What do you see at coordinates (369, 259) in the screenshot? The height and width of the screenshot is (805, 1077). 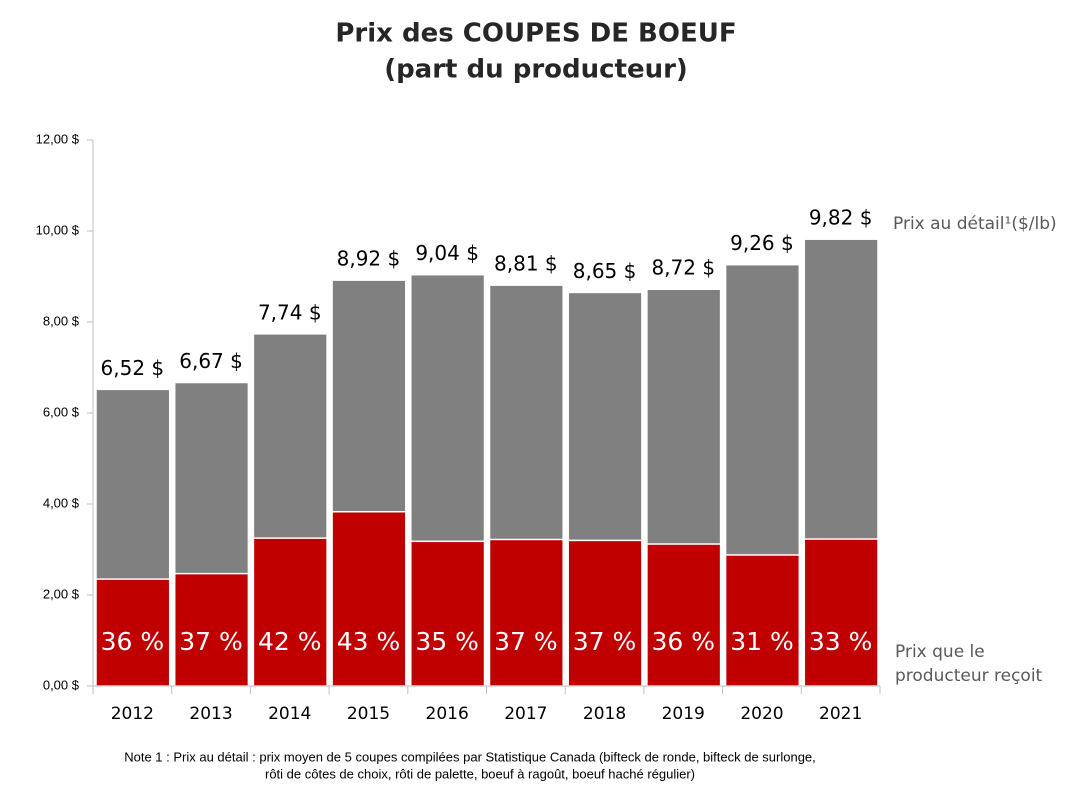 I see `value-label: 8,92 $` at bounding box center [369, 259].